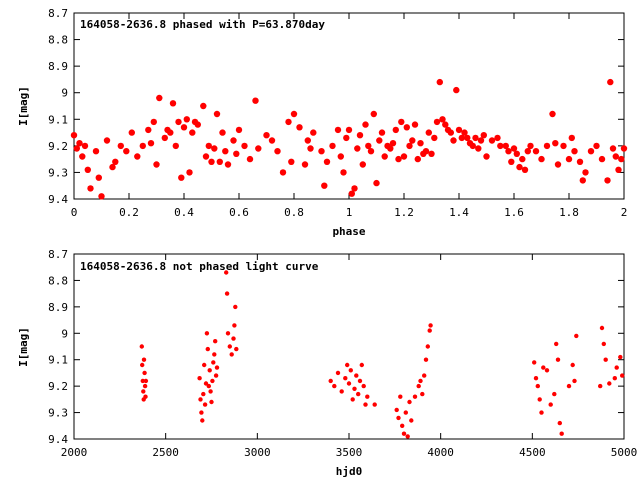 This screenshot has height=480, width=640. Describe the element at coordinates (624, 452) in the screenshot. I see `x-tick-label: 5000` at that location.